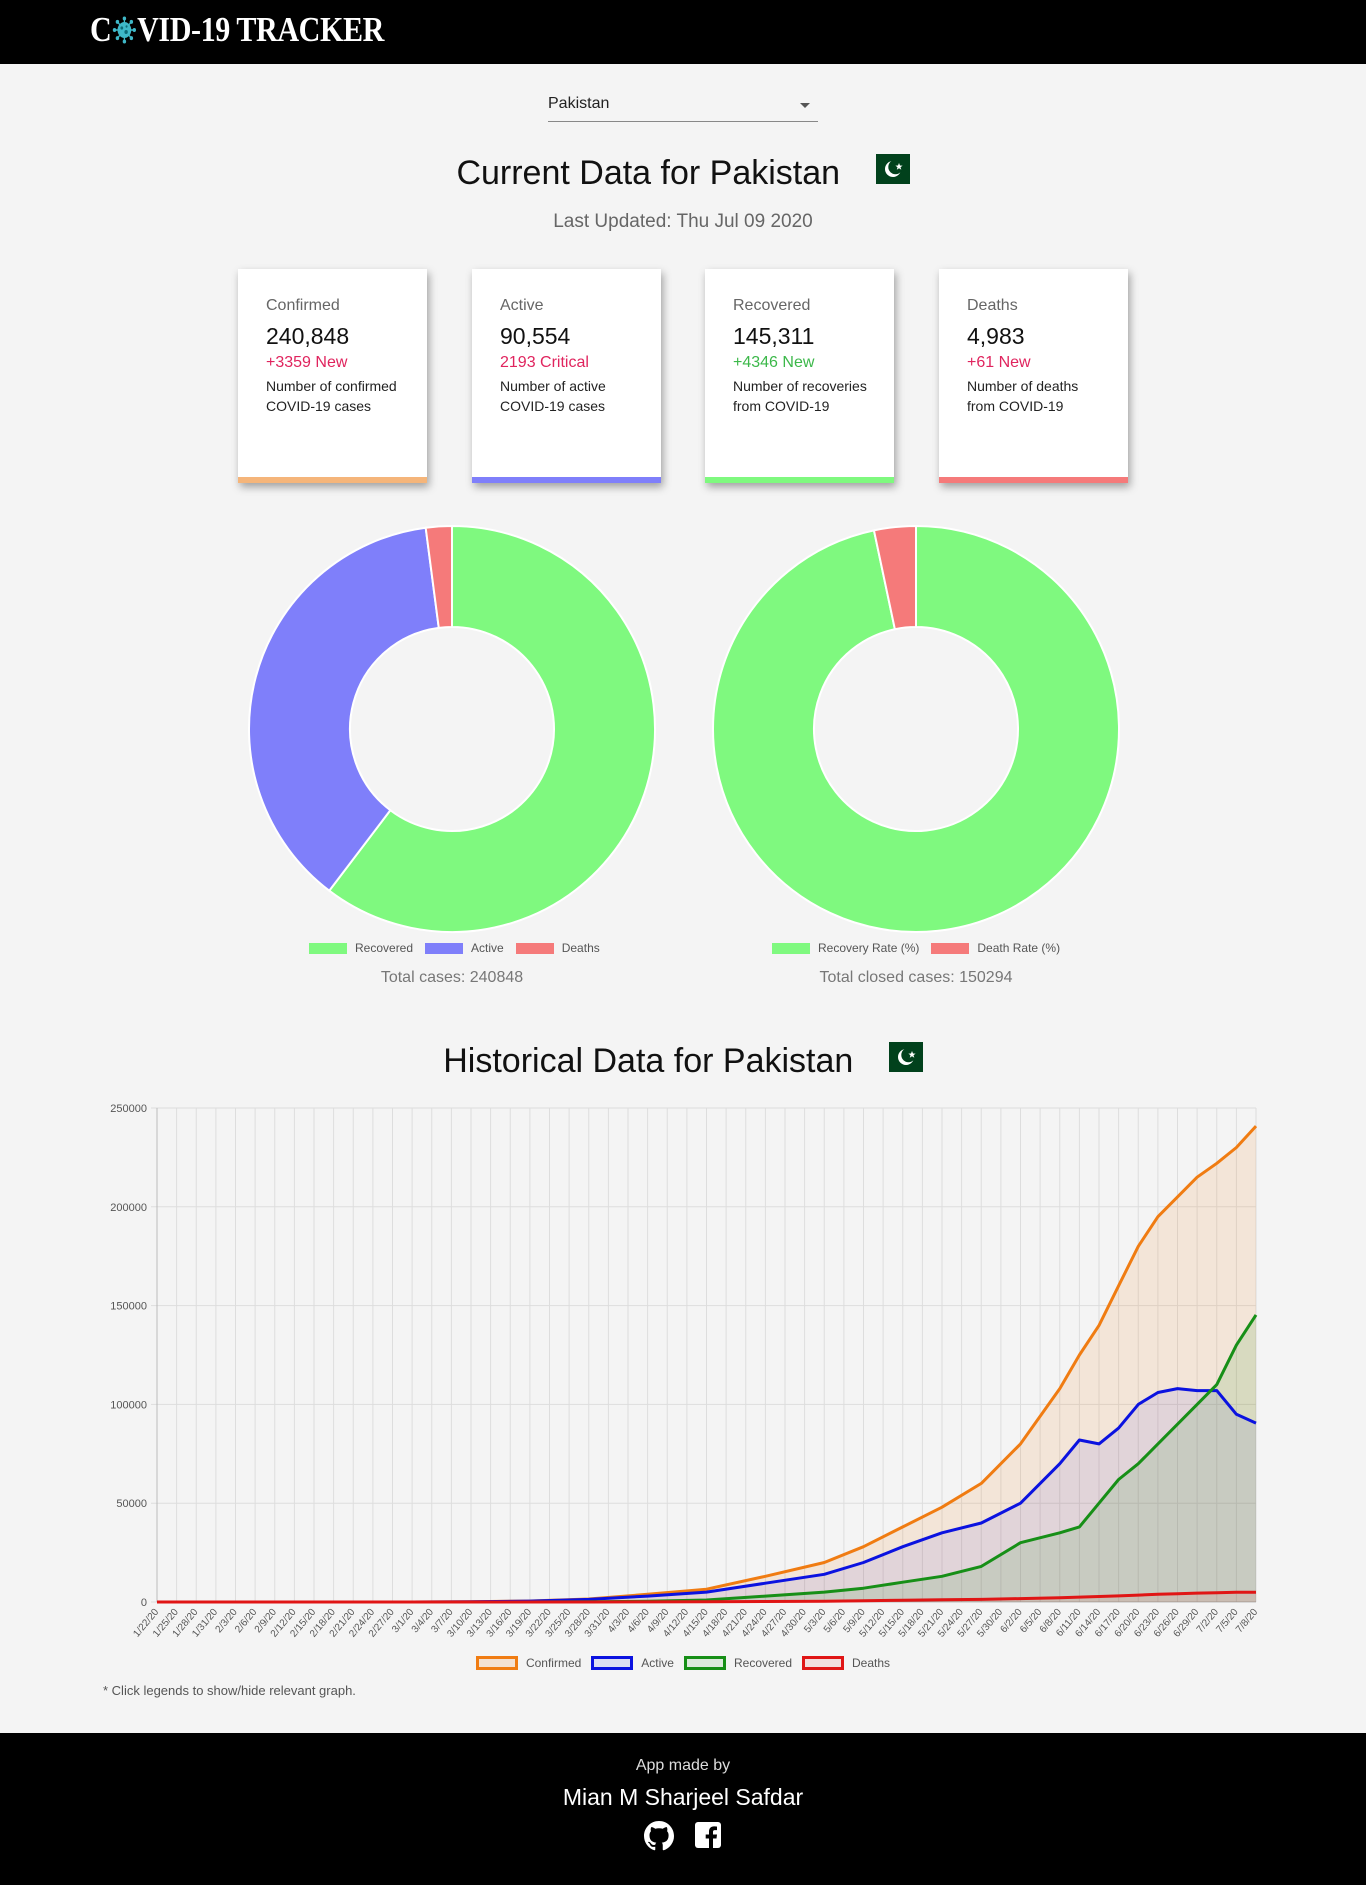 This screenshot has height=1885, width=1366. What do you see at coordinates (683, 1797) in the screenshot?
I see `footer-author: Mian M Sharjeel Safdar` at bounding box center [683, 1797].